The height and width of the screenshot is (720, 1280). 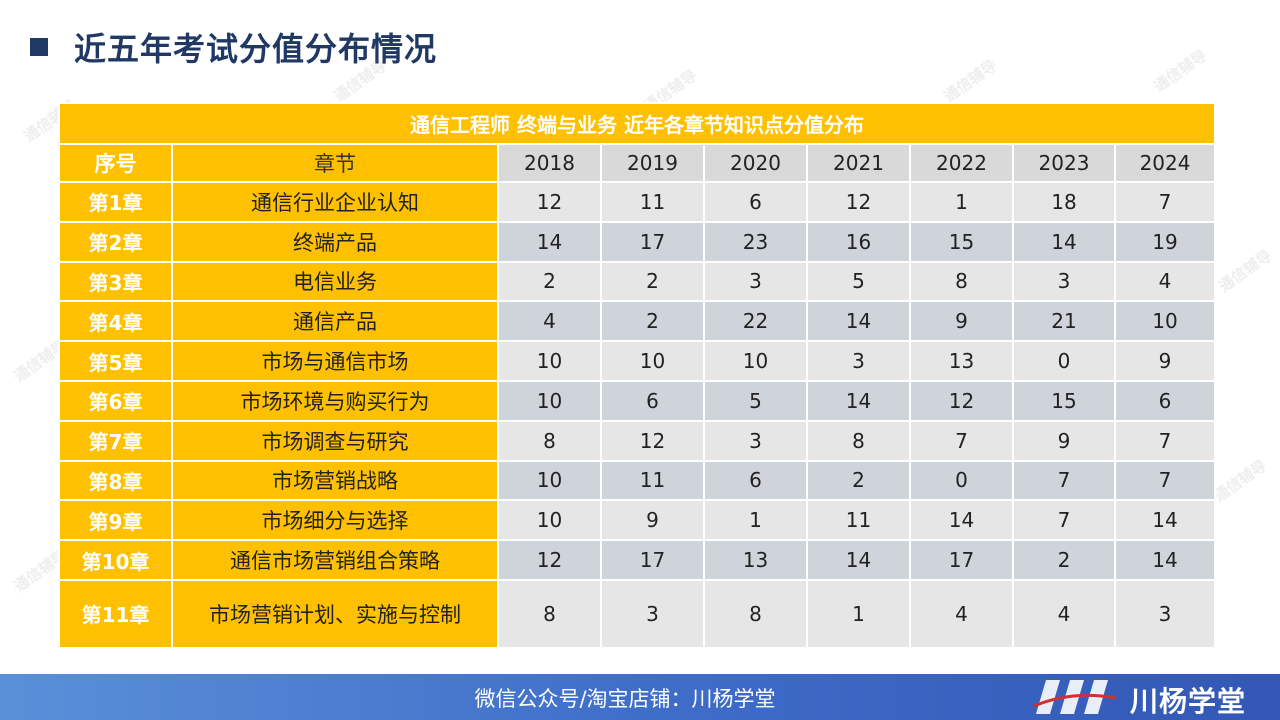 What do you see at coordinates (335, 613) in the screenshot?
I see `chapter-name: 市场营销计划、实施与控制` at bounding box center [335, 613].